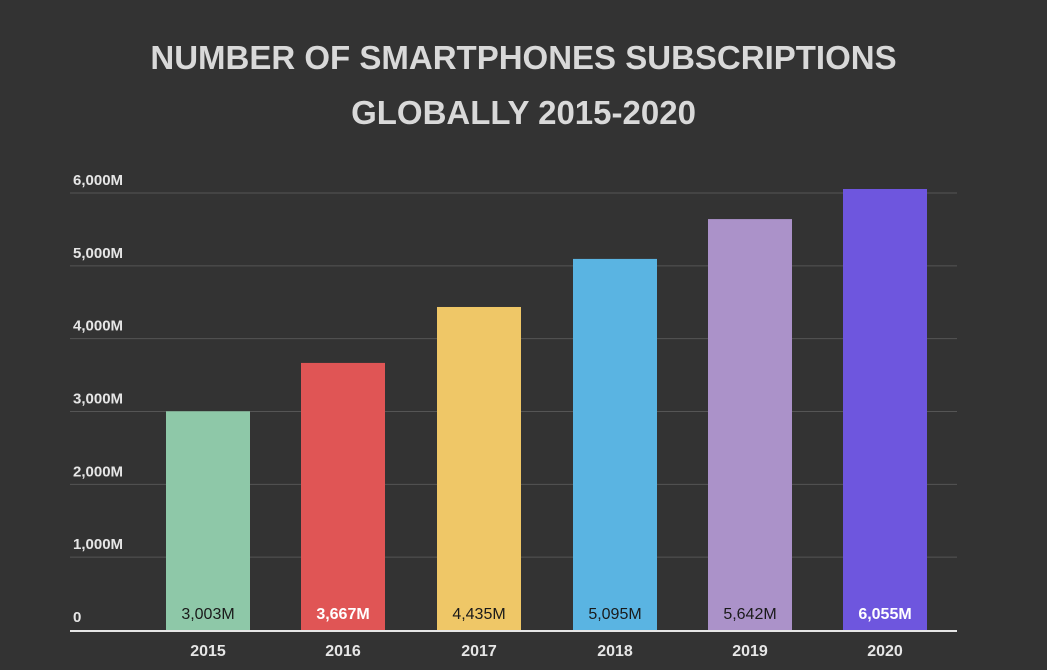  What do you see at coordinates (98, 180) in the screenshot?
I see `y-tick-label: 6,000M` at bounding box center [98, 180].